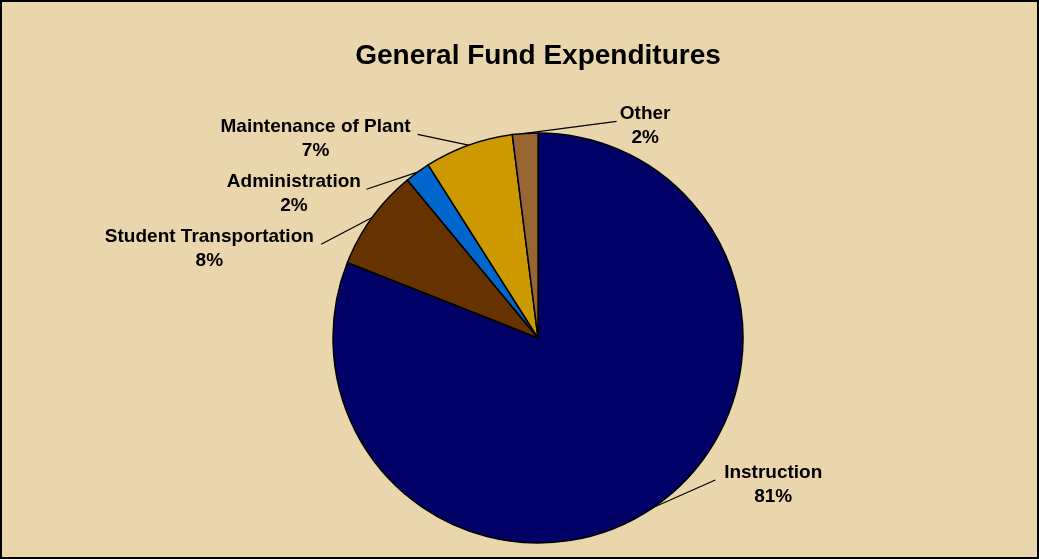 The image size is (1039, 559). I want to click on slice-label: Instruction, so click(773, 471).